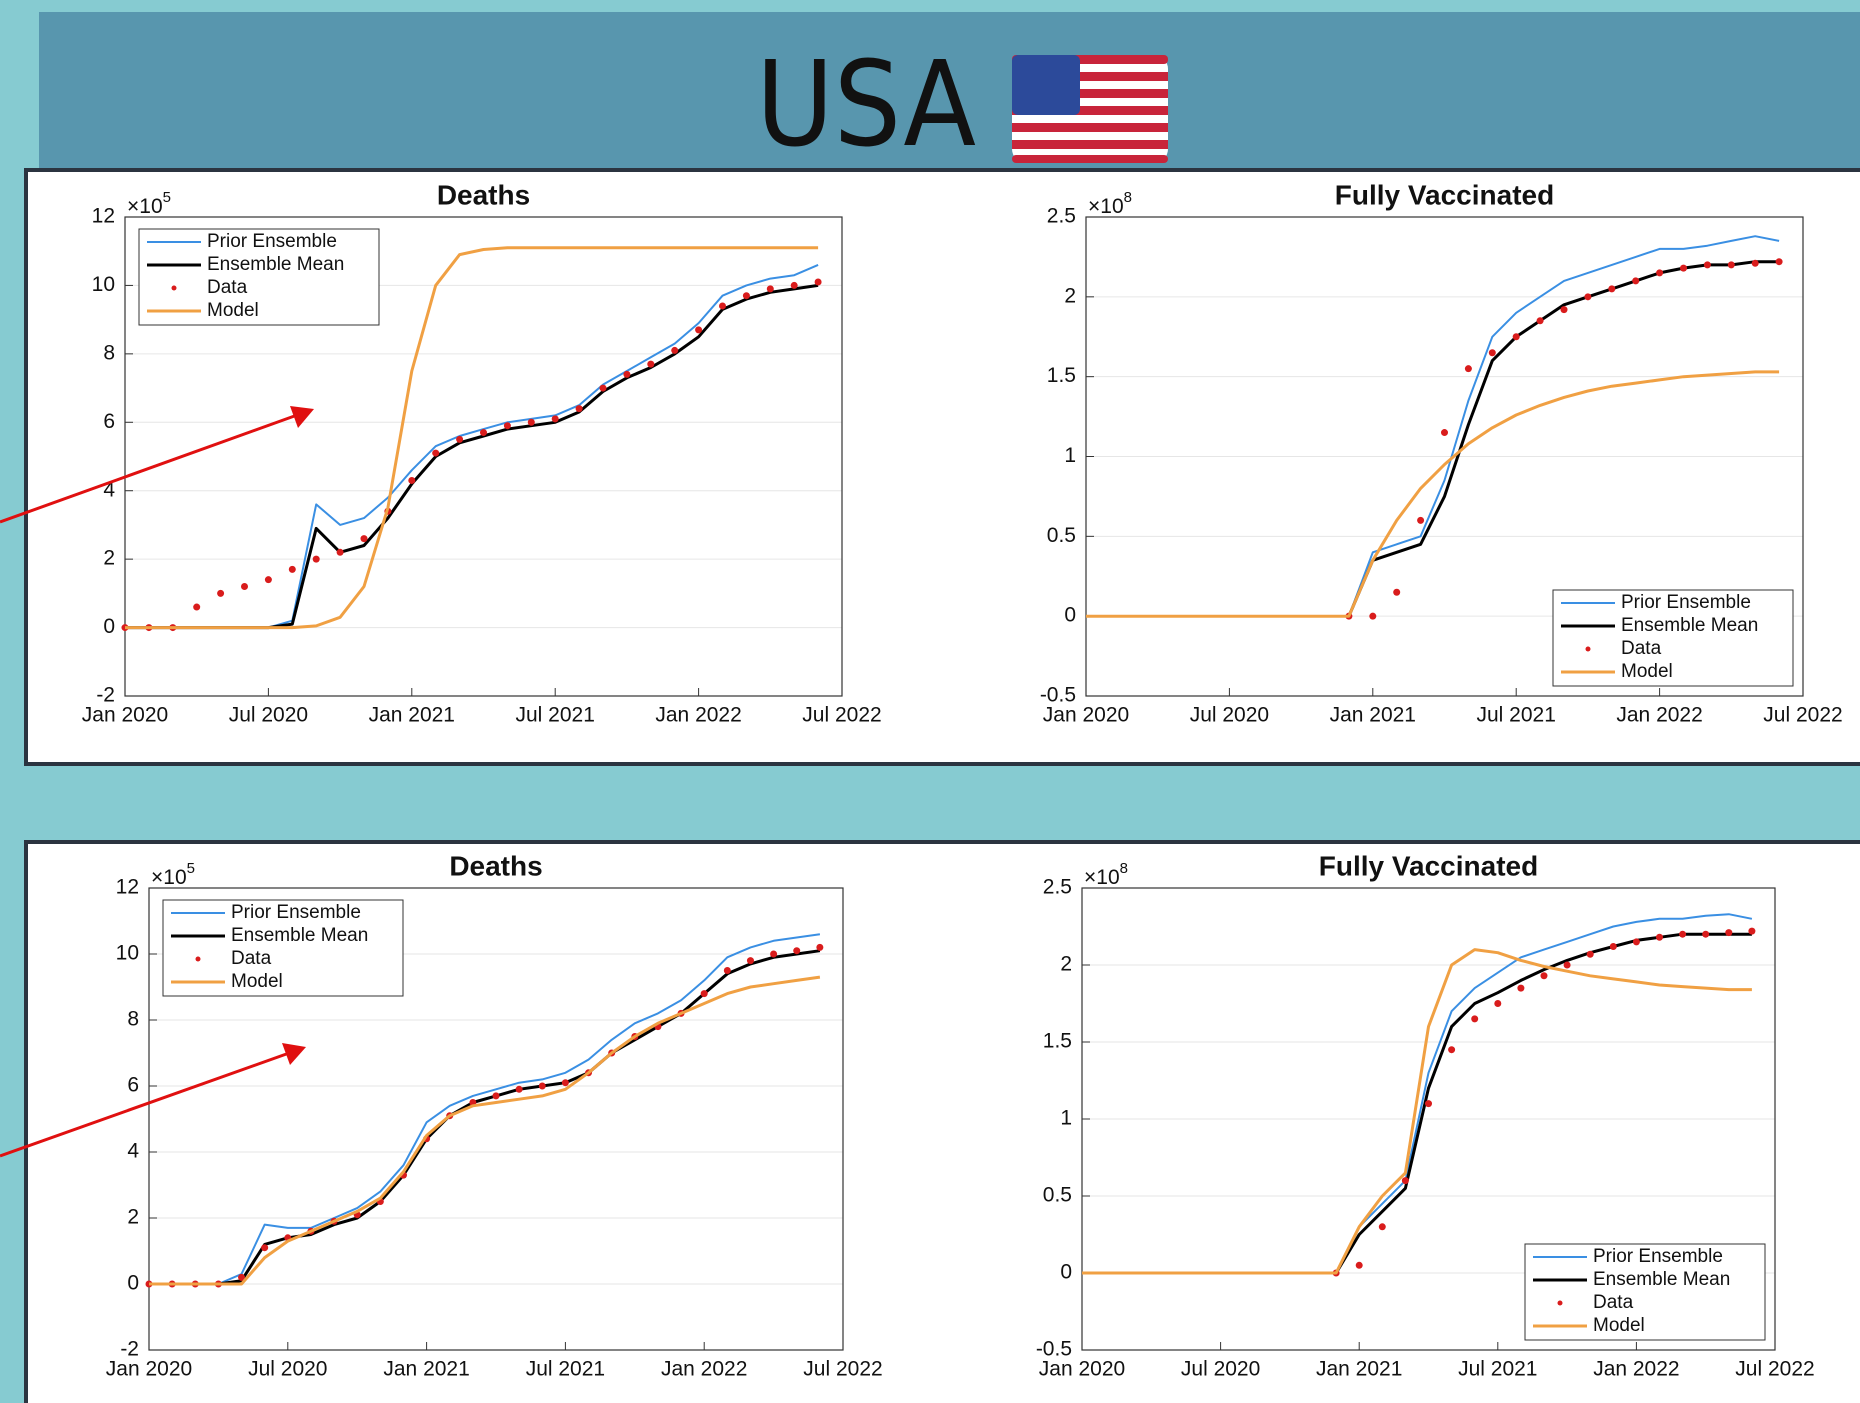 This screenshot has width=1860, height=1403. What do you see at coordinates (1090, 109) in the screenshot?
I see `flag-icon` at bounding box center [1090, 109].